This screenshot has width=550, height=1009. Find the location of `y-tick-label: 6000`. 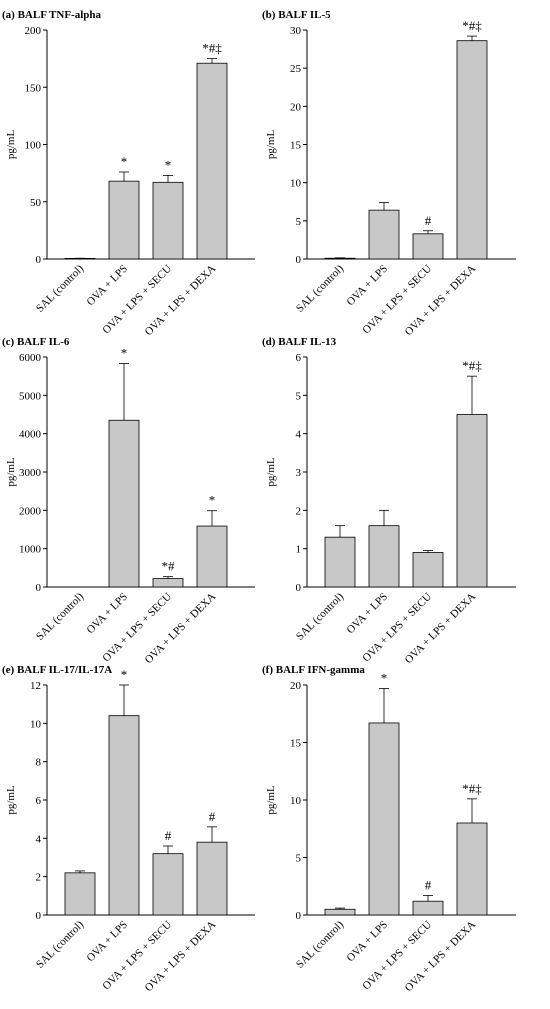

y-tick-label: 6000 is located at coordinates (30, 358).